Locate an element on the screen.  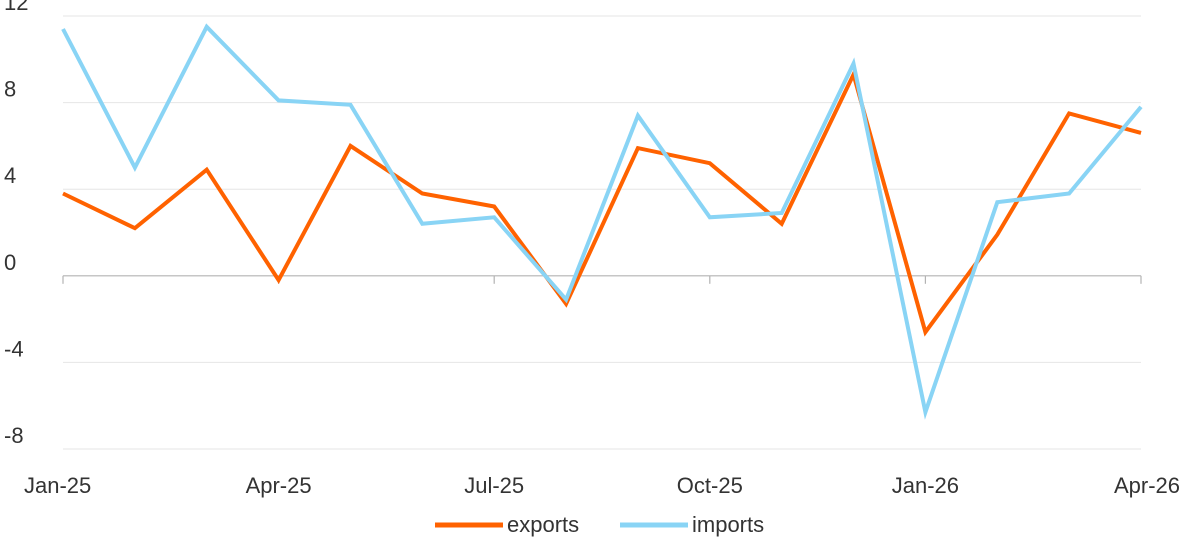
y-tick-label: 0 is located at coordinates (10, 262).